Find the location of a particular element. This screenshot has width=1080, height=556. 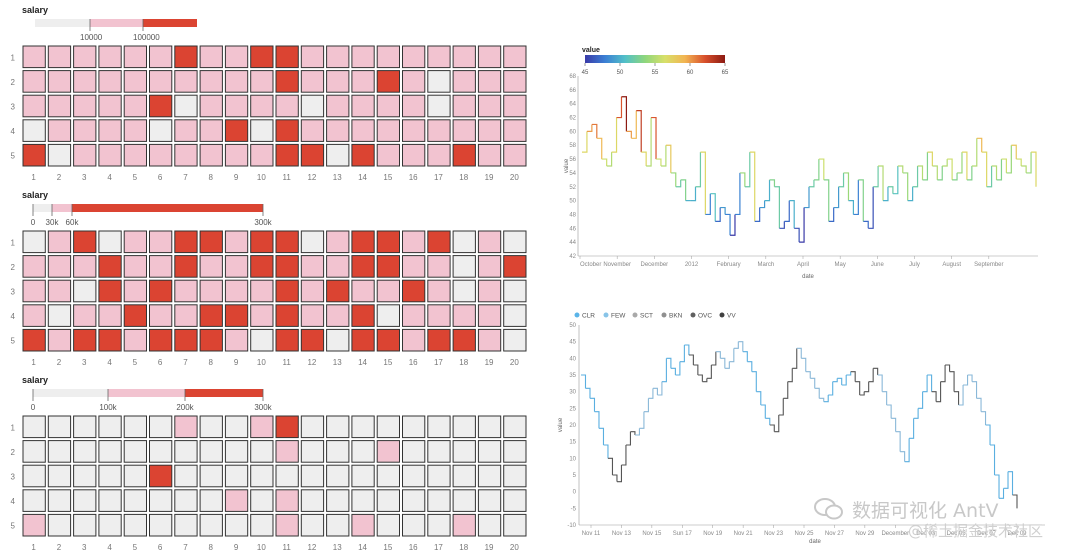

y-tick-label: 52 is located at coordinates (572, 188).